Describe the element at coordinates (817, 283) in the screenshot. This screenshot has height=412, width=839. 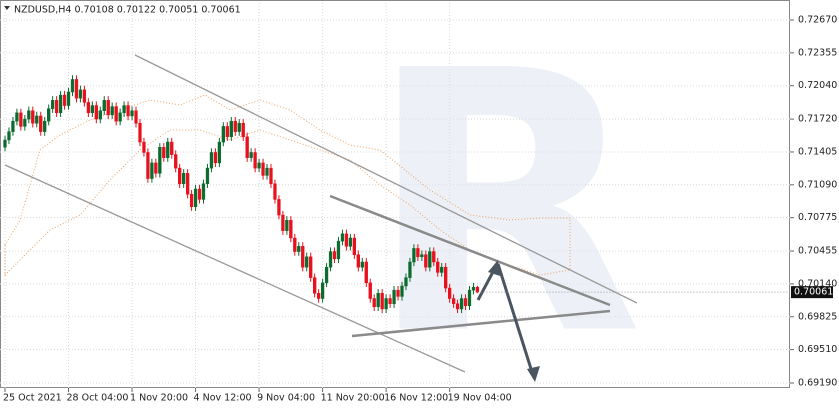
I see `y-tick-label: 0.70140` at that location.